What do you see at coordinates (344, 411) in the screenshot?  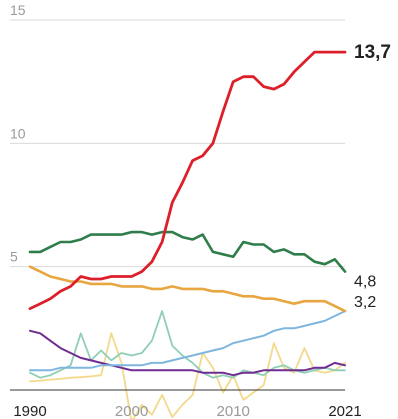 I see `x-tick-label-2021: 2021` at bounding box center [344, 411].